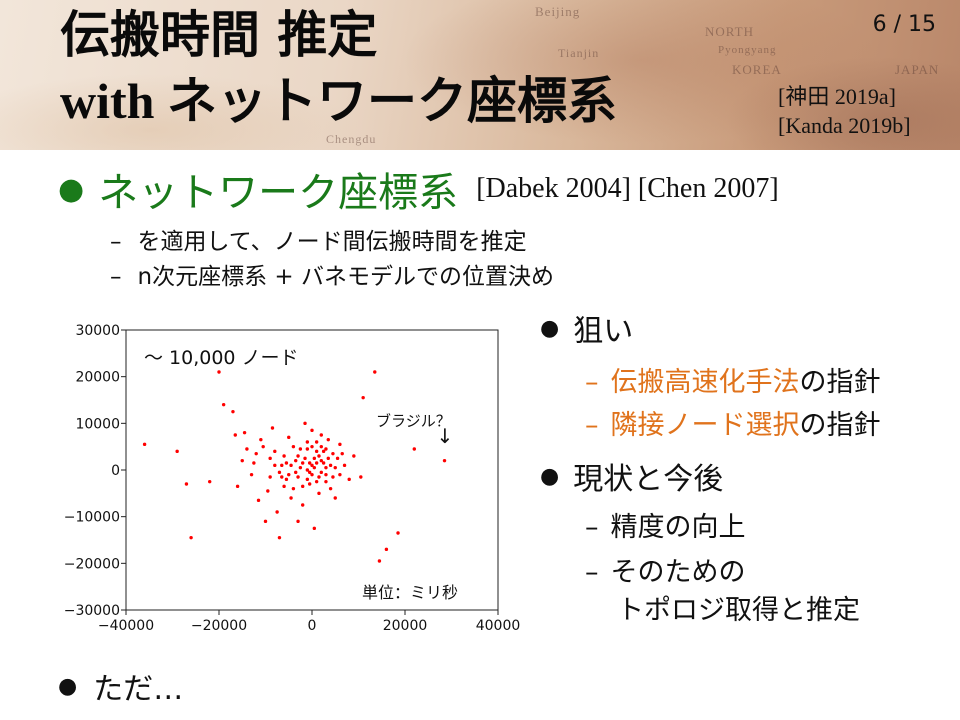 This screenshot has width=960, height=720. I want to click on sub-item: – n次元座標系 + バネモデルでの位置決め, so click(332, 274).